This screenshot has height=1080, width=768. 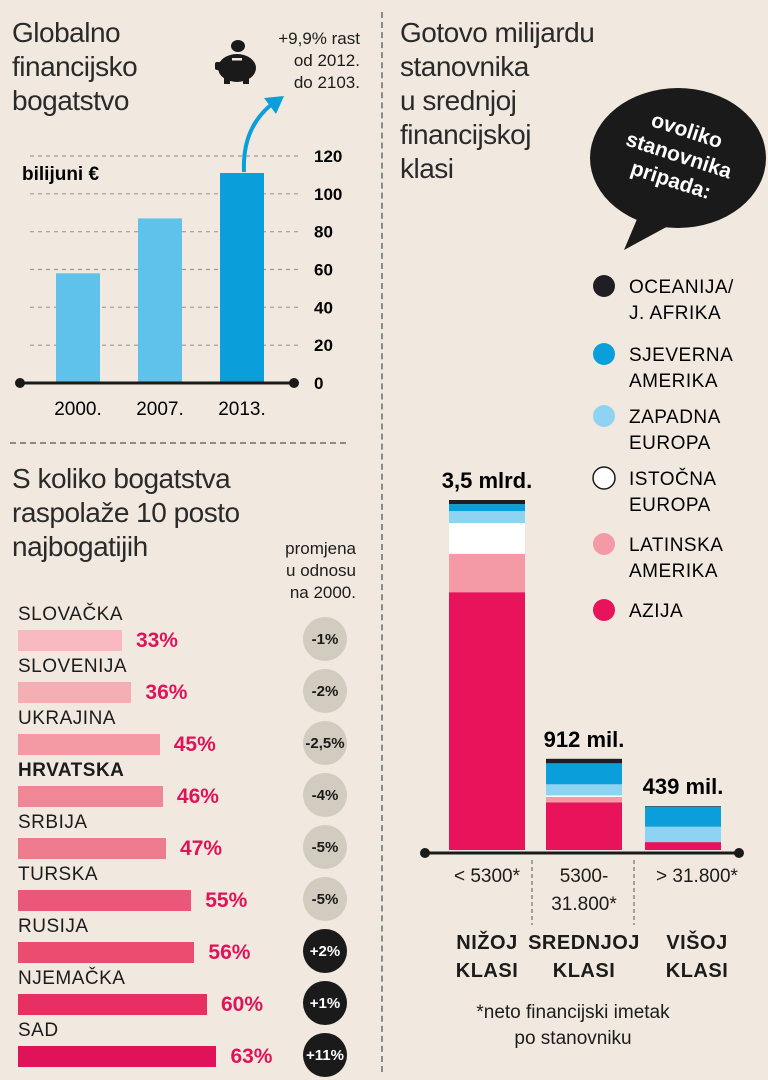 I want to click on legend-label: ISTOČNA, so click(x=673, y=479).